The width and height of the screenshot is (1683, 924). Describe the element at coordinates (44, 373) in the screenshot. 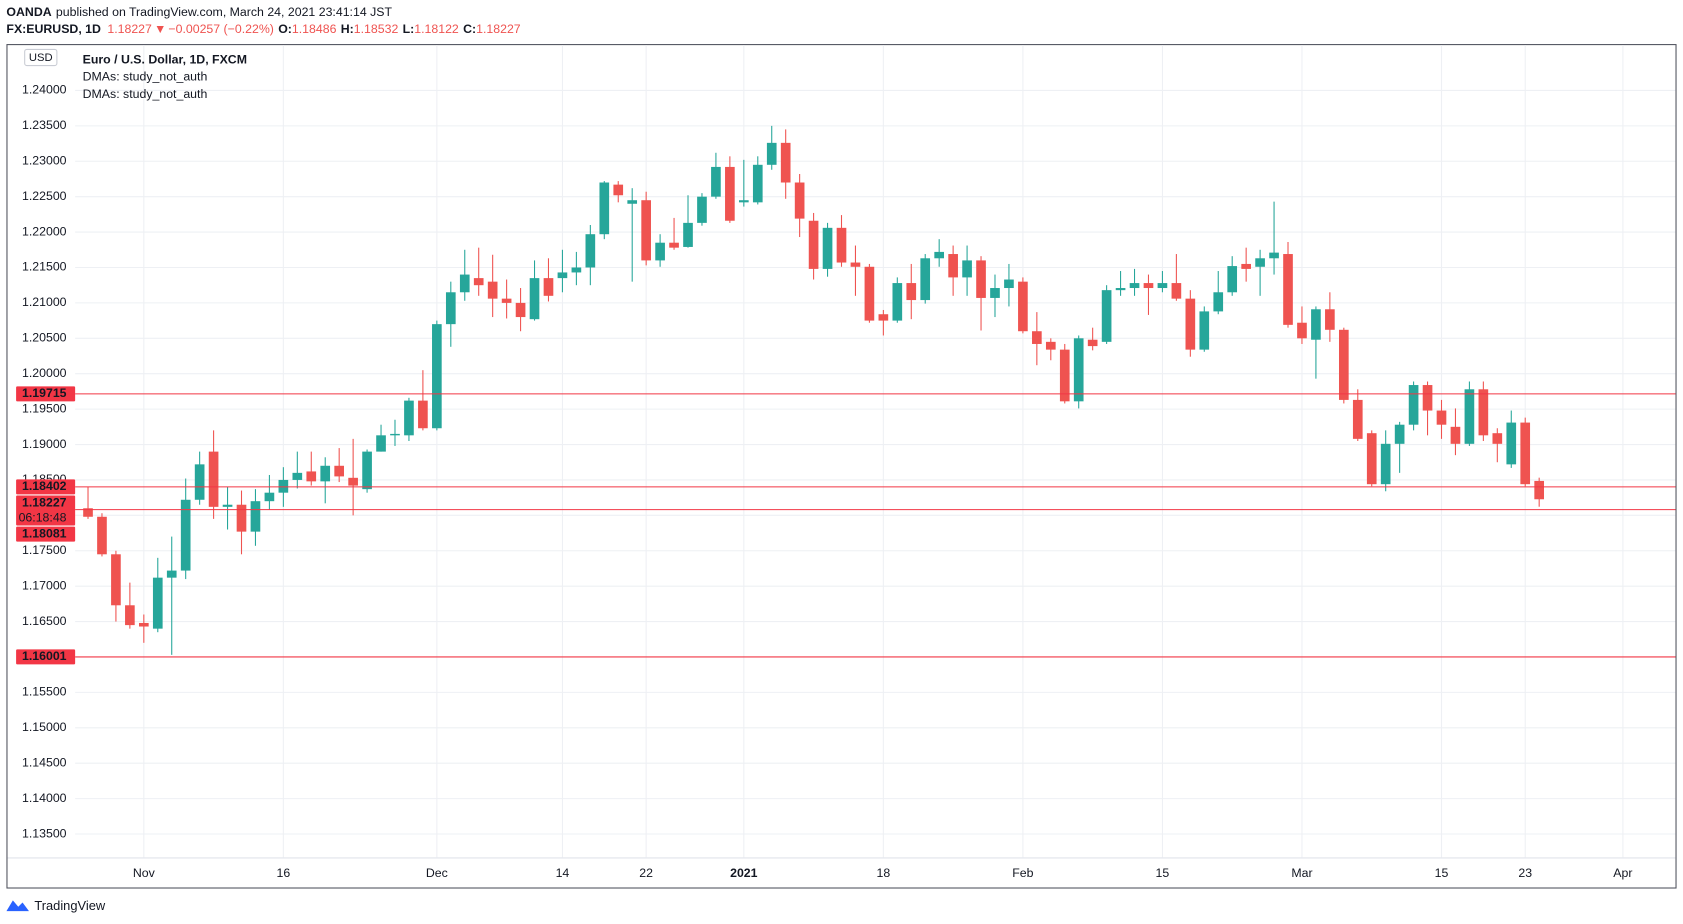

I see `y-tick-label: 1.20000` at that location.